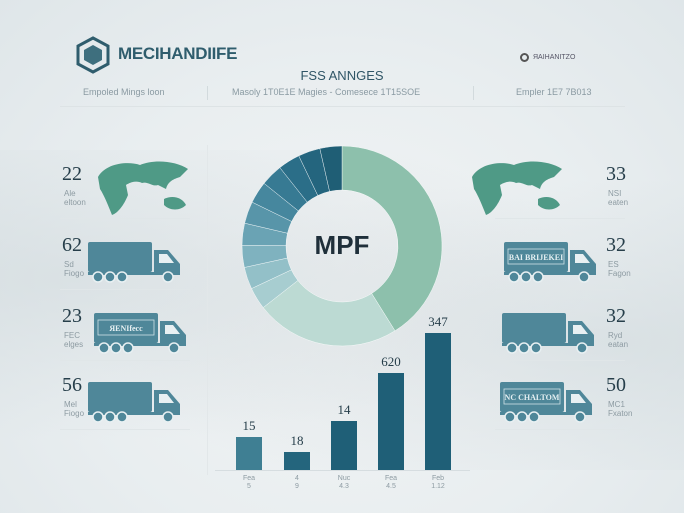  Describe the element at coordinates (342, 245) in the screenshot. I see `donut-center-label: MPF` at that location.